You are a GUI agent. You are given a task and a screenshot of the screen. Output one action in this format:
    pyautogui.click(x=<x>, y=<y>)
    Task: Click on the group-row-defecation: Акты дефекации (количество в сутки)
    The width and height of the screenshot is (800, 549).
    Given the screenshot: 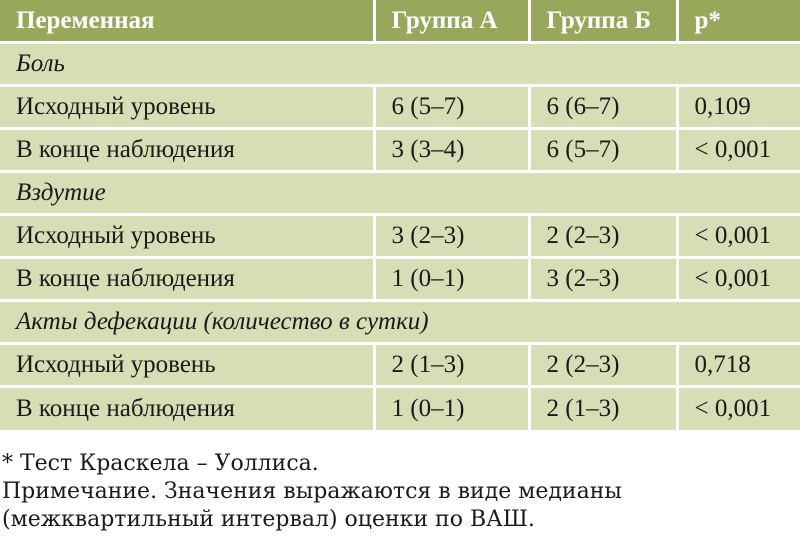 What is the action you would take?
    pyautogui.click(x=400, y=321)
    